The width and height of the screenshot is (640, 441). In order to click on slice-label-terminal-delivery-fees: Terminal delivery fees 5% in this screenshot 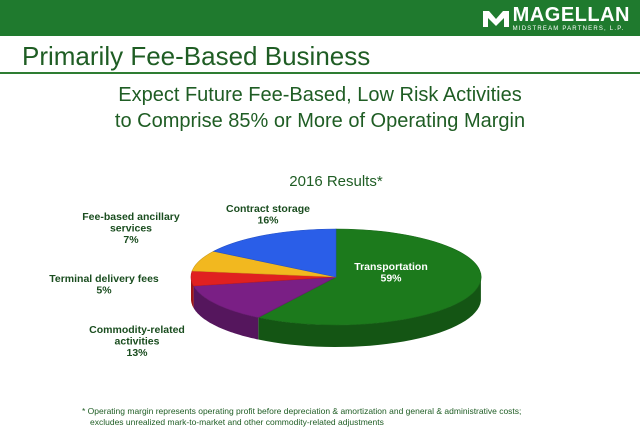, I will do `click(104, 285)`.